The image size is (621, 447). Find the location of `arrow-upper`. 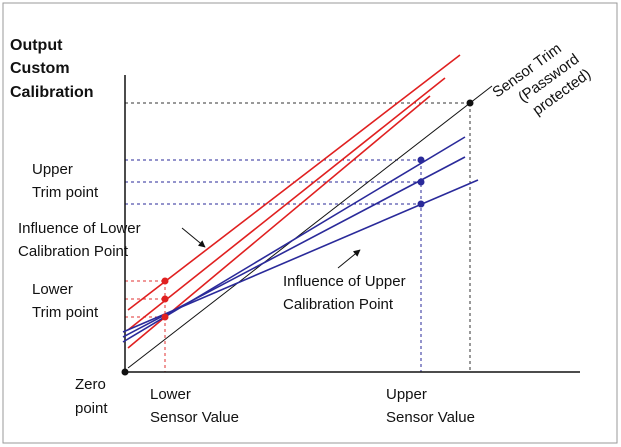

arrow-upper is located at coordinates (349, 259).